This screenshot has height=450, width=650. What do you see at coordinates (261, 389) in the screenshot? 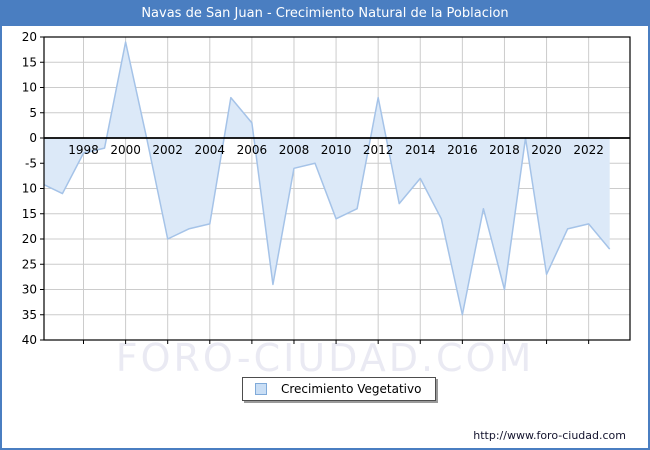
I see `legend-swatch-icon` at bounding box center [261, 389].